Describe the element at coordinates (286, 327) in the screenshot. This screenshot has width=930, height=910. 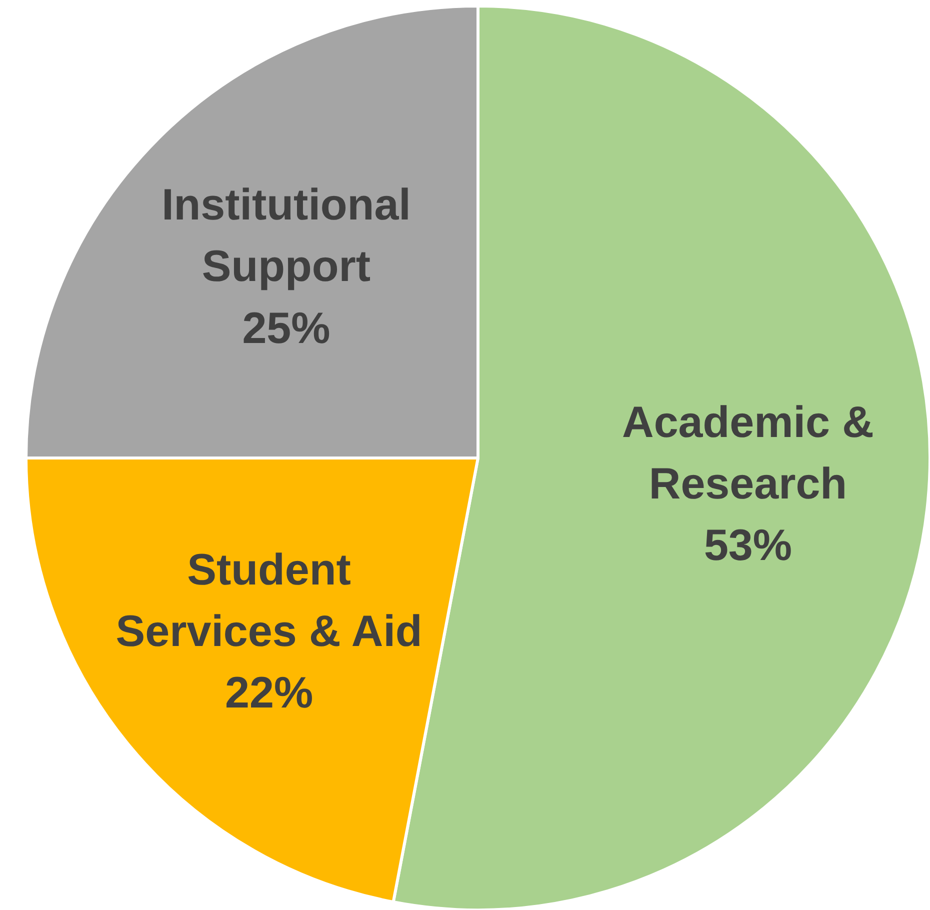
I see `data-label: 25%` at that location.